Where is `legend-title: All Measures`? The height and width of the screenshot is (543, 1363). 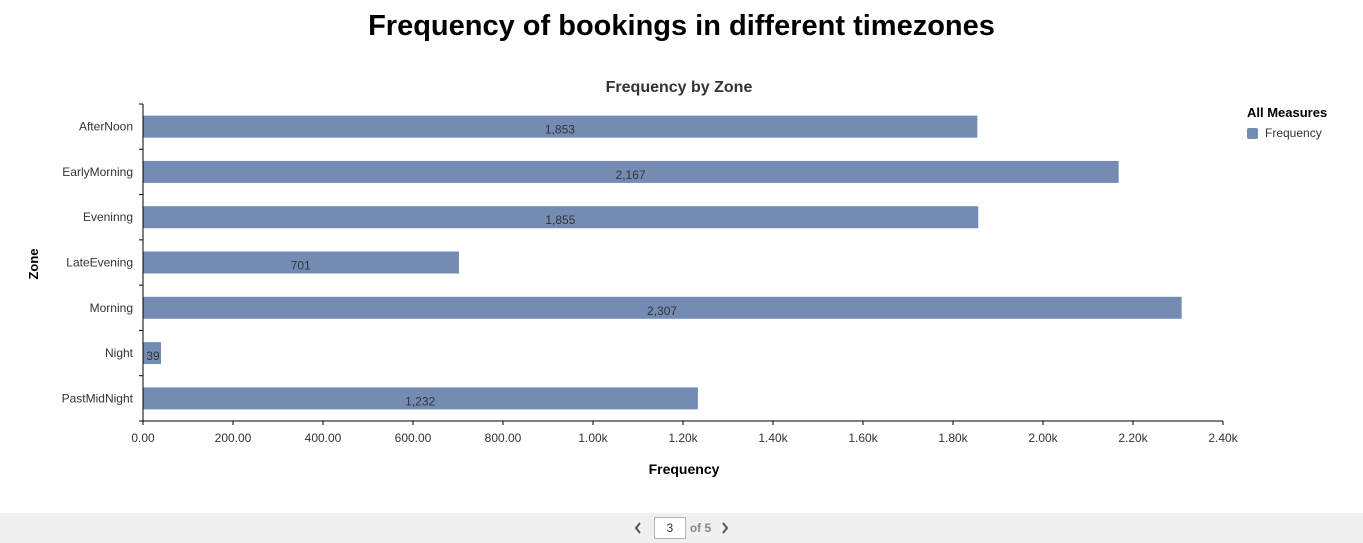
legend-title: All Measures is located at coordinates (1287, 112).